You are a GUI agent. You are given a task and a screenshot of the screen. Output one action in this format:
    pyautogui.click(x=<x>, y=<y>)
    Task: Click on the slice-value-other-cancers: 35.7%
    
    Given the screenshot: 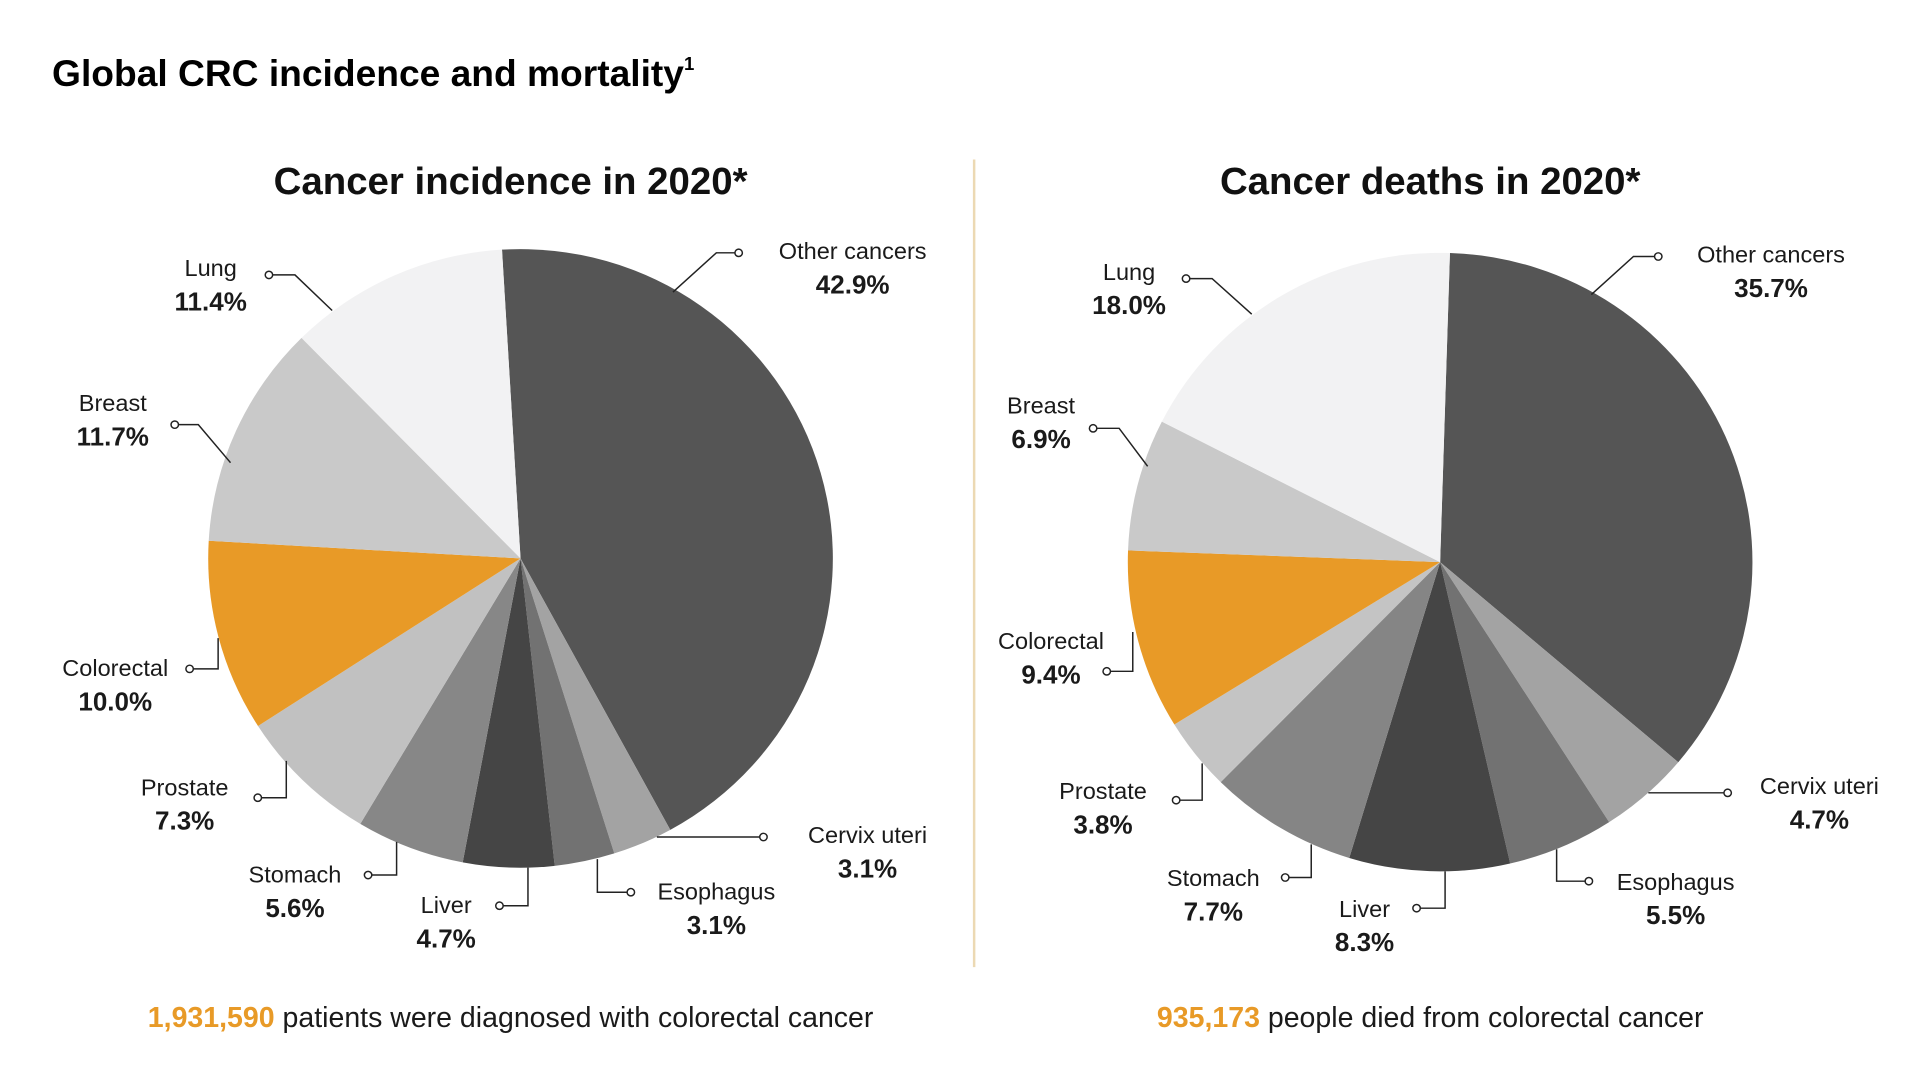 What is the action you would take?
    pyautogui.click(x=1771, y=289)
    